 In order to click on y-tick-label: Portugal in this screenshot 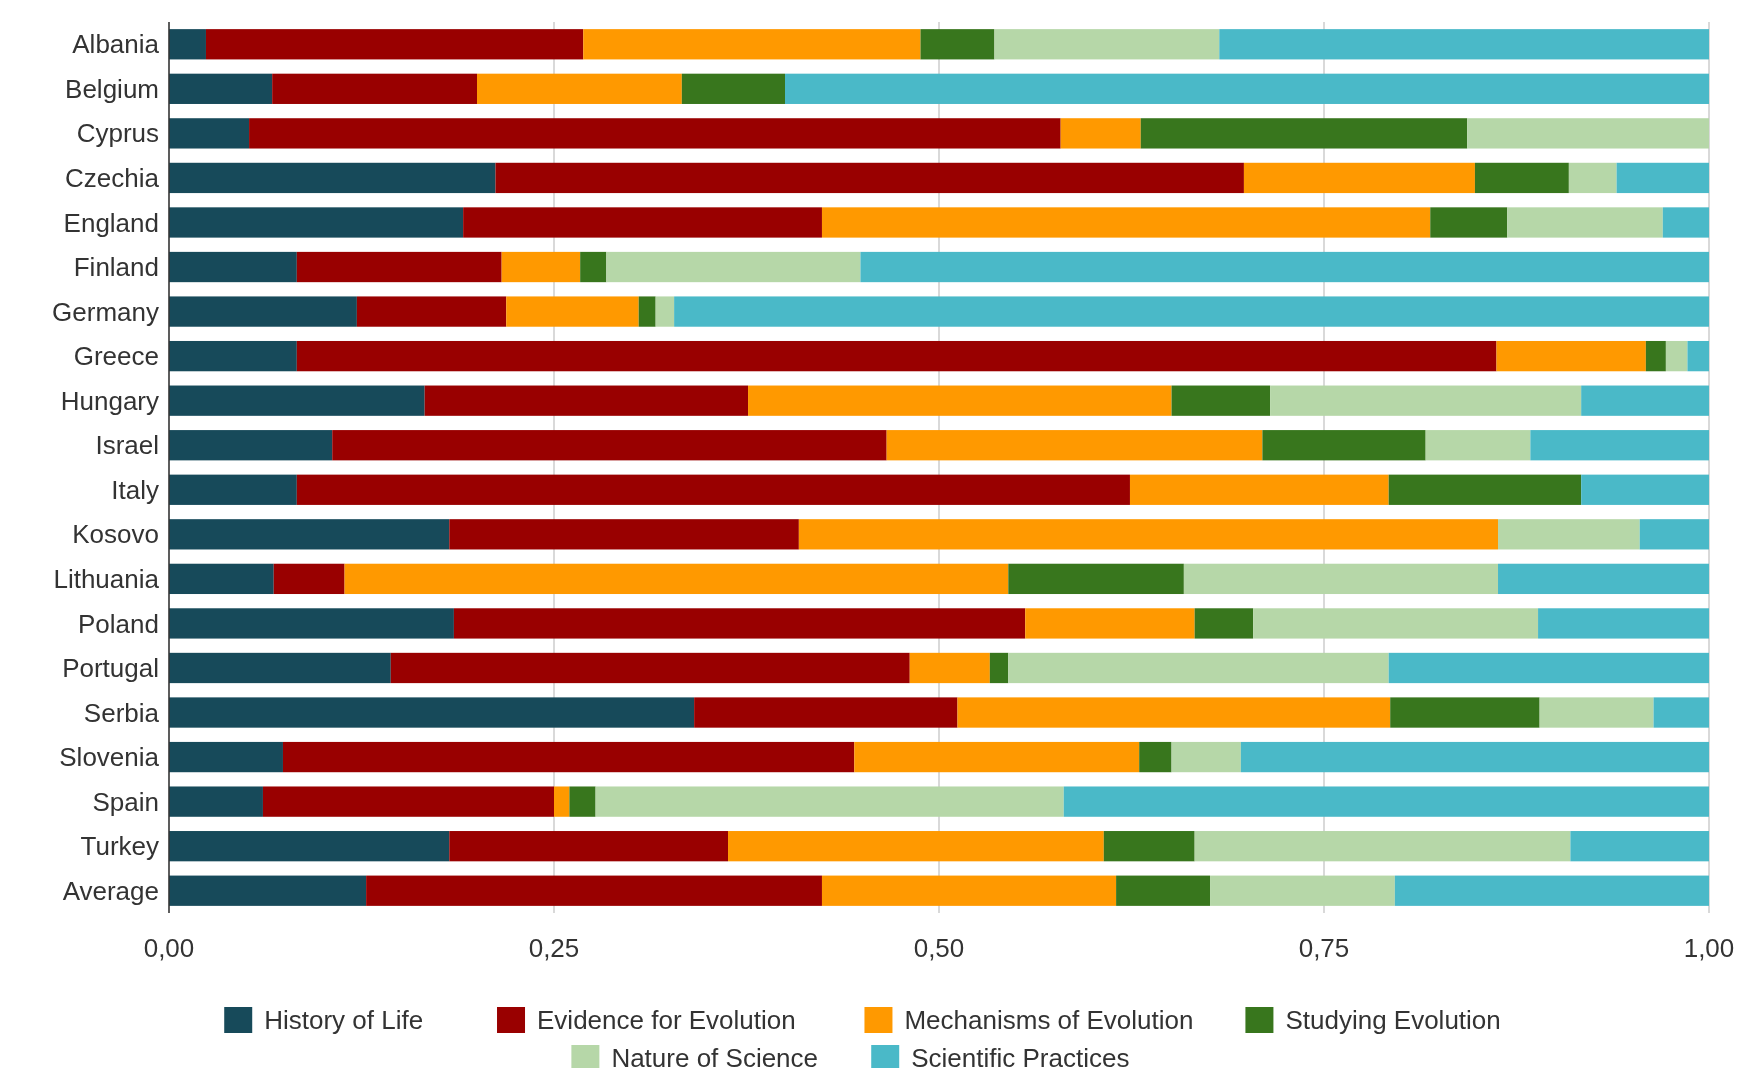, I will do `click(110, 668)`.